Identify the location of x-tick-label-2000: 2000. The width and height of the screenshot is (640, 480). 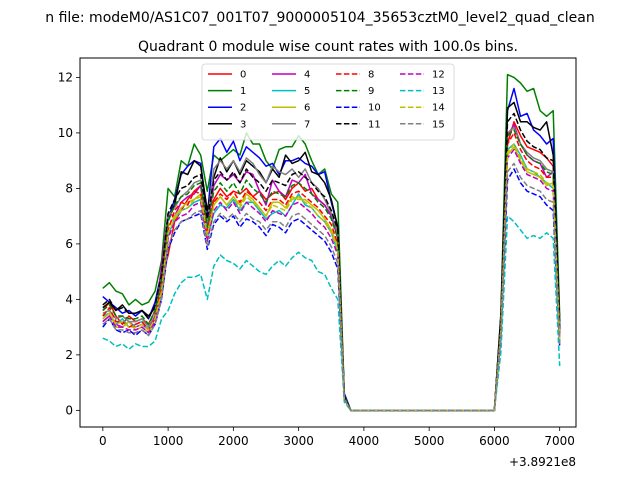
(233, 441).